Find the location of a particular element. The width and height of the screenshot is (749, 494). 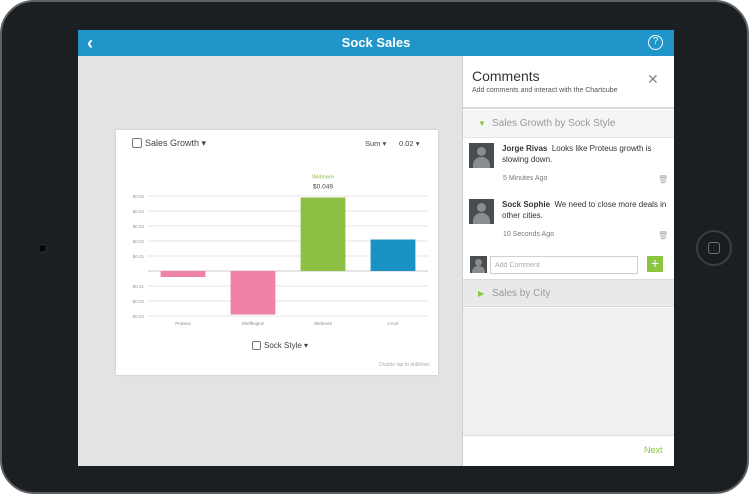

expanded-triangle-icon: ▼ is located at coordinates (482, 123).